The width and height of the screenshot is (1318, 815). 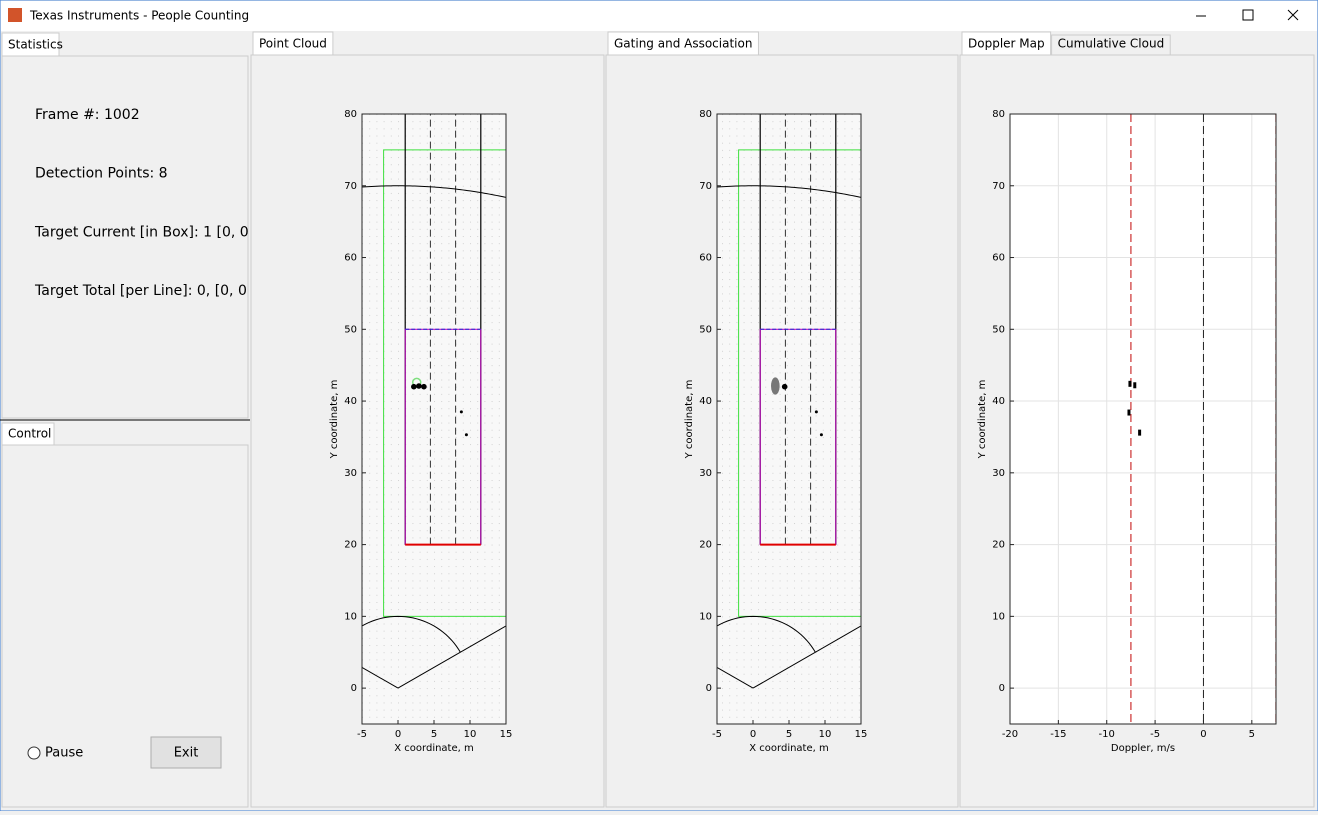 I want to click on zone, so click(x=444, y=383).